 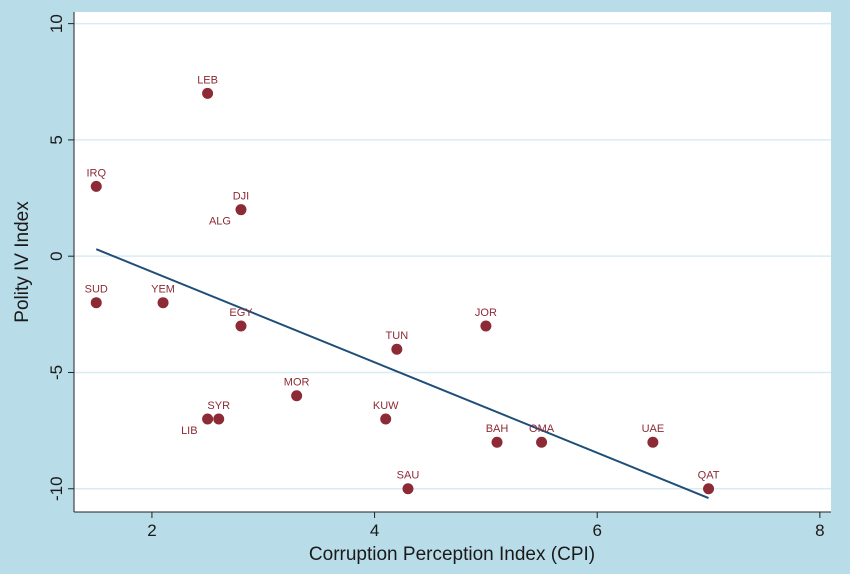 I want to click on point-label: UAE, so click(x=653, y=429).